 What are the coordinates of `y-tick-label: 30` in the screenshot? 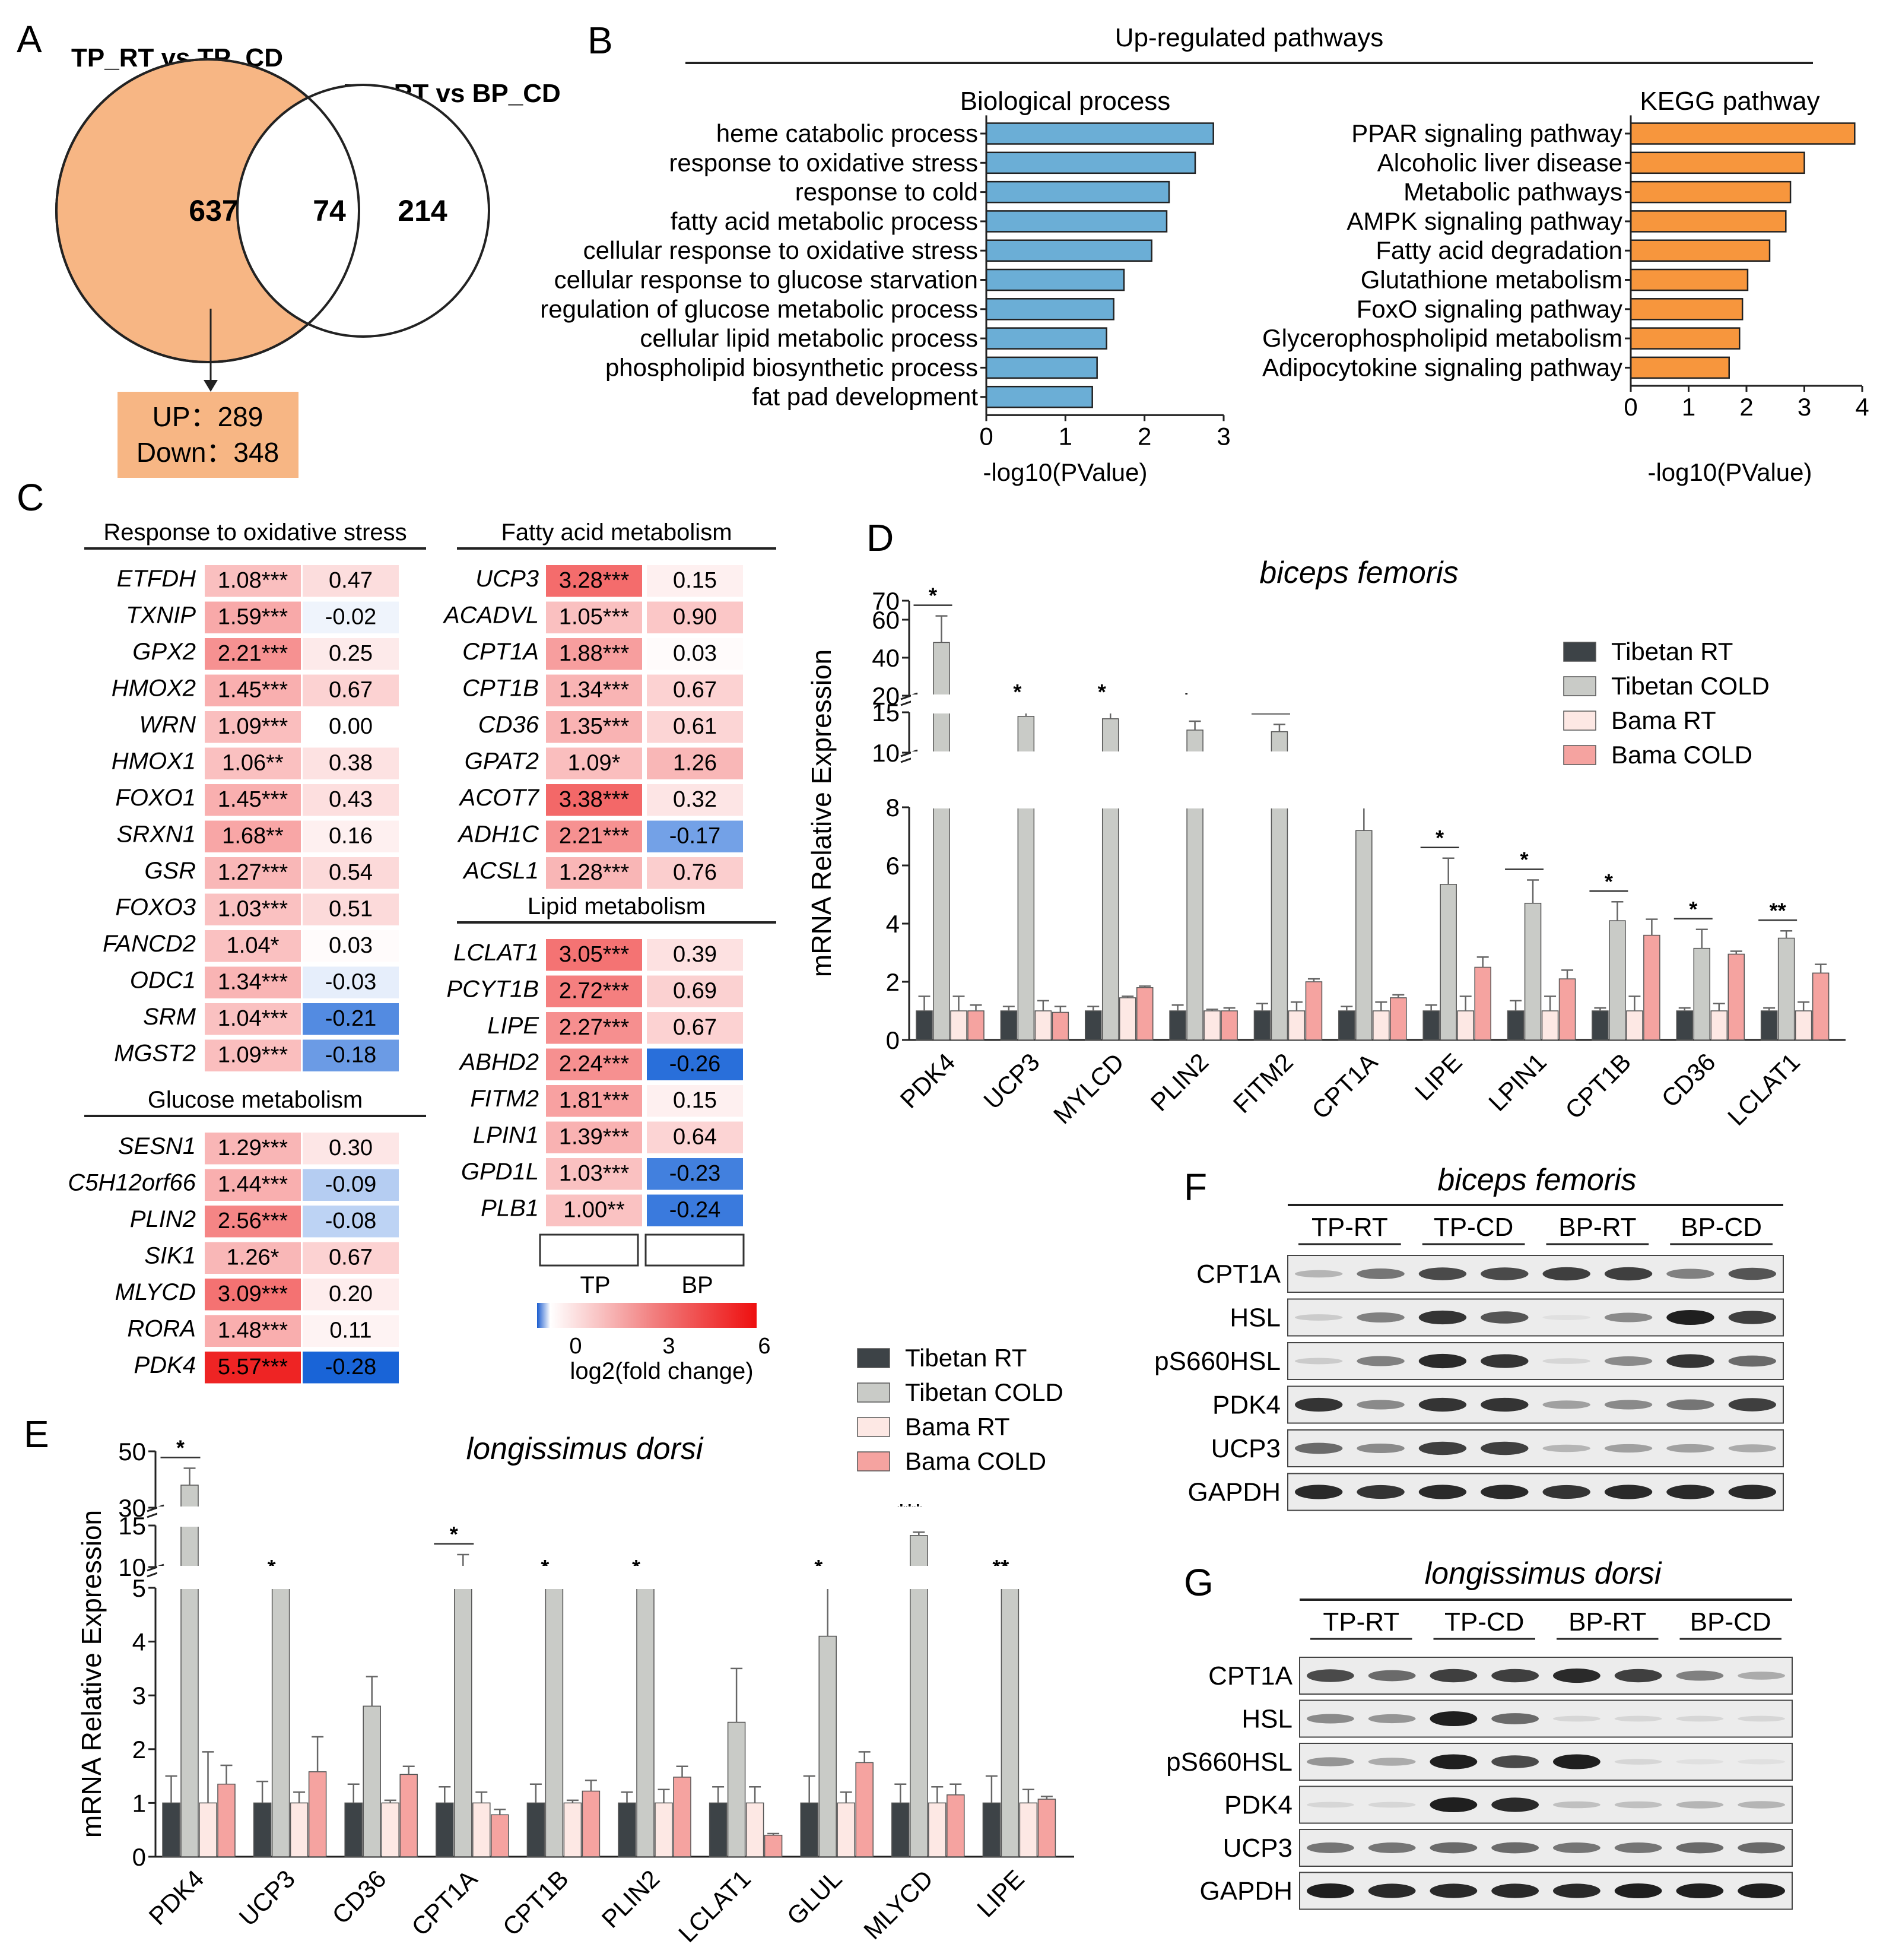 It's located at (132, 1508).